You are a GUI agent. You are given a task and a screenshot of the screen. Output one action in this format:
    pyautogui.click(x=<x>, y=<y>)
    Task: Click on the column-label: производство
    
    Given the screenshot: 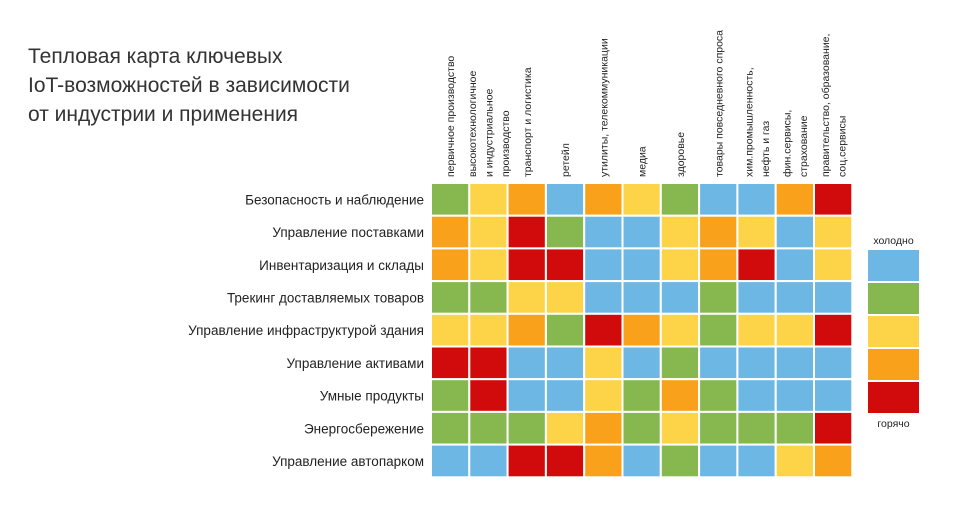 What is the action you would take?
    pyautogui.click(x=506, y=143)
    